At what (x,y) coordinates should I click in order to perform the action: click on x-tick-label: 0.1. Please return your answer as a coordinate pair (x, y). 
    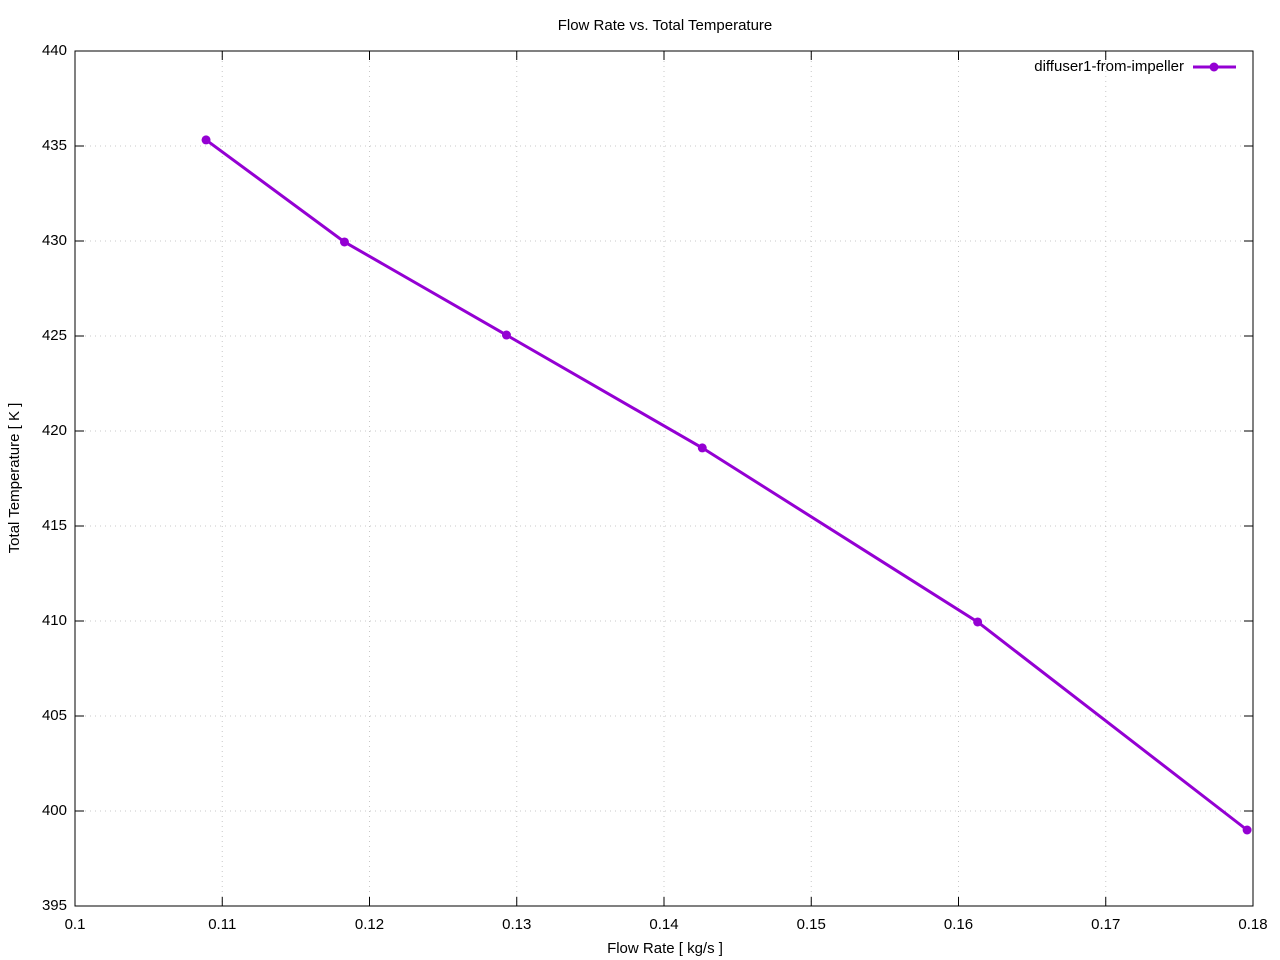
    Looking at the image, I should click on (75, 924).